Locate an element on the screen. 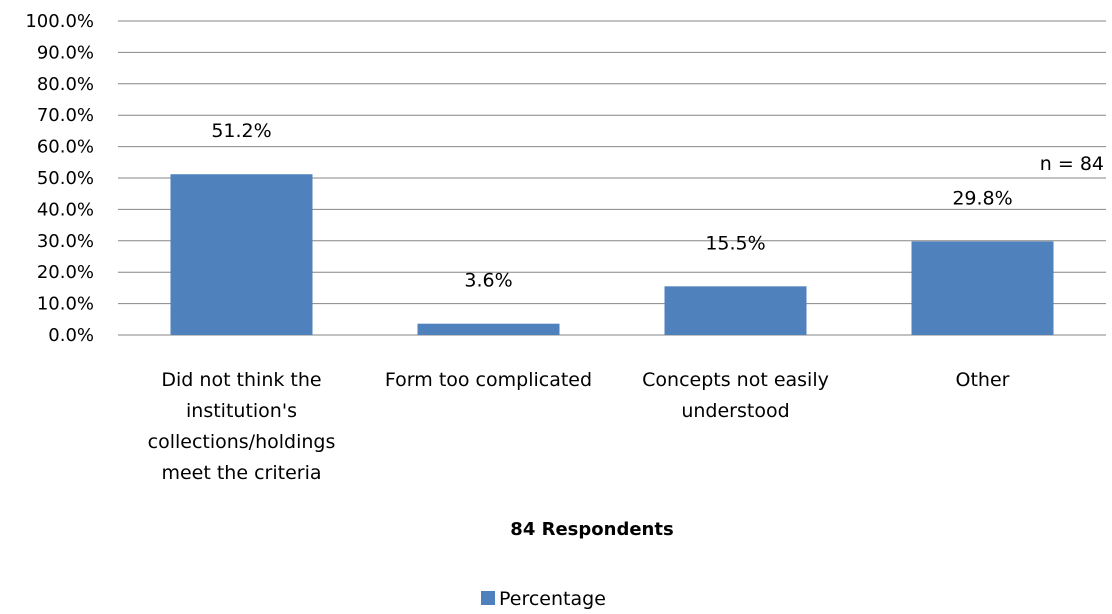  category-label: Form too complicated is located at coordinates (488, 380).